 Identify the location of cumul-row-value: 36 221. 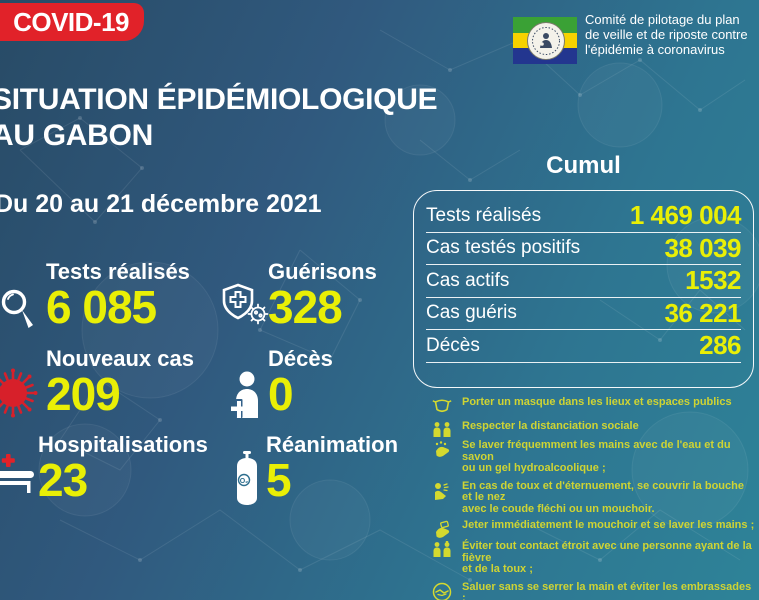
(702, 312).